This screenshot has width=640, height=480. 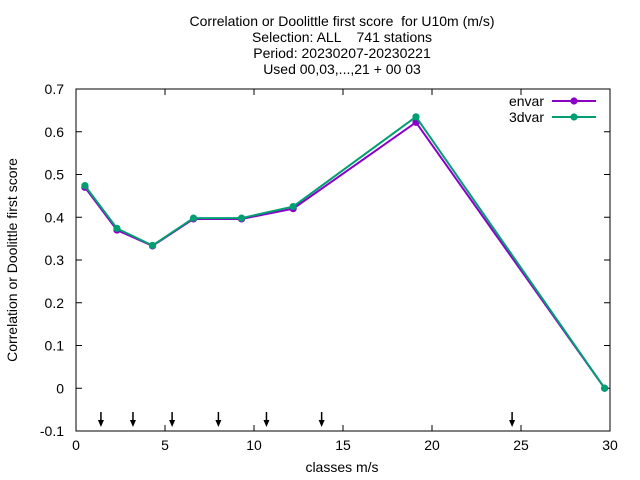 What do you see at coordinates (610, 445) in the screenshot?
I see `x-tick-label: 30` at bounding box center [610, 445].